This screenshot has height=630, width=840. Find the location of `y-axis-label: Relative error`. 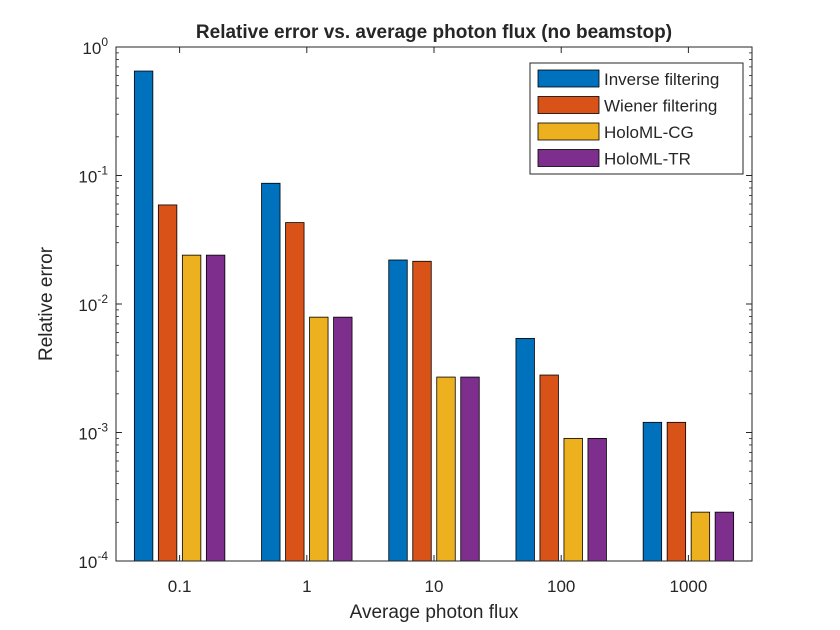

y-axis-label: Relative error is located at coordinates (46, 303).